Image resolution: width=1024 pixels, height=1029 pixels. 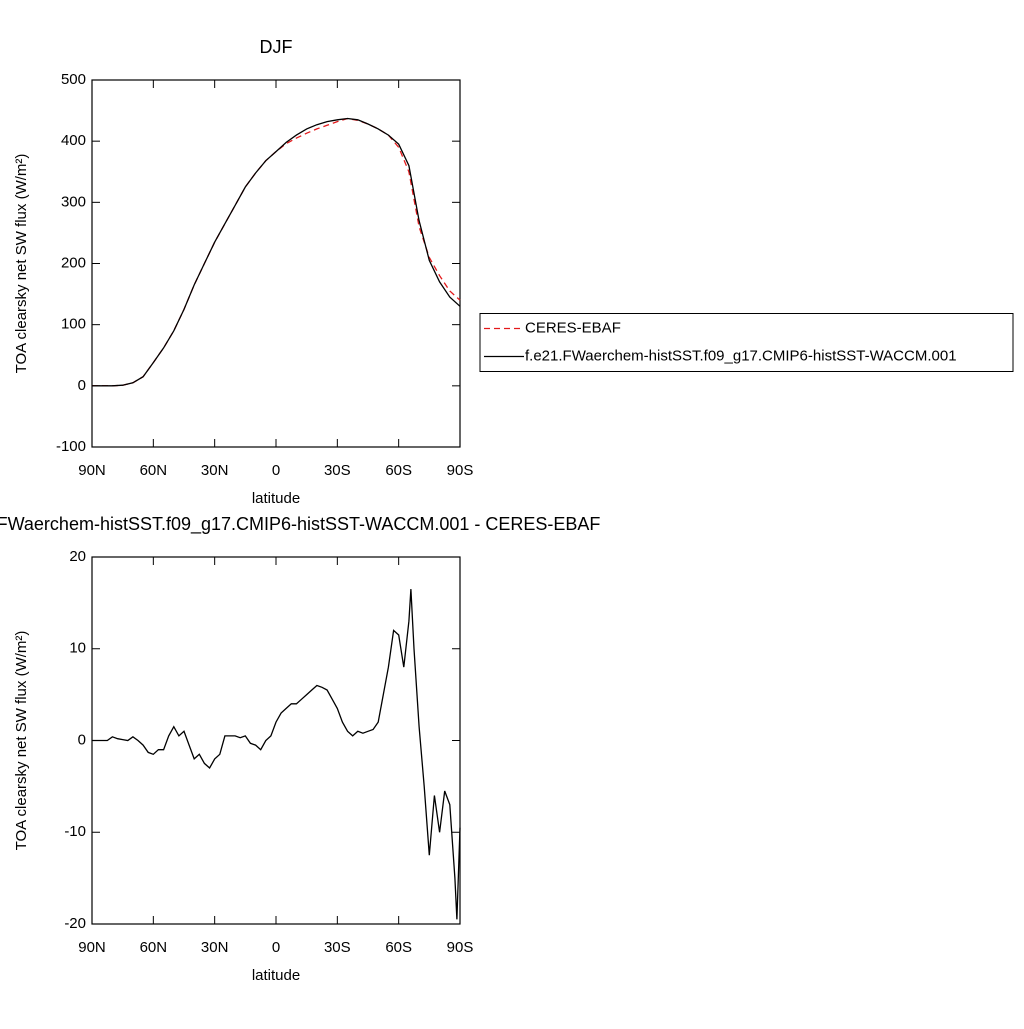 What do you see at coordinates (746, 342) in the screenshot?
I see `legend-box` at bounding box center [746, 342].